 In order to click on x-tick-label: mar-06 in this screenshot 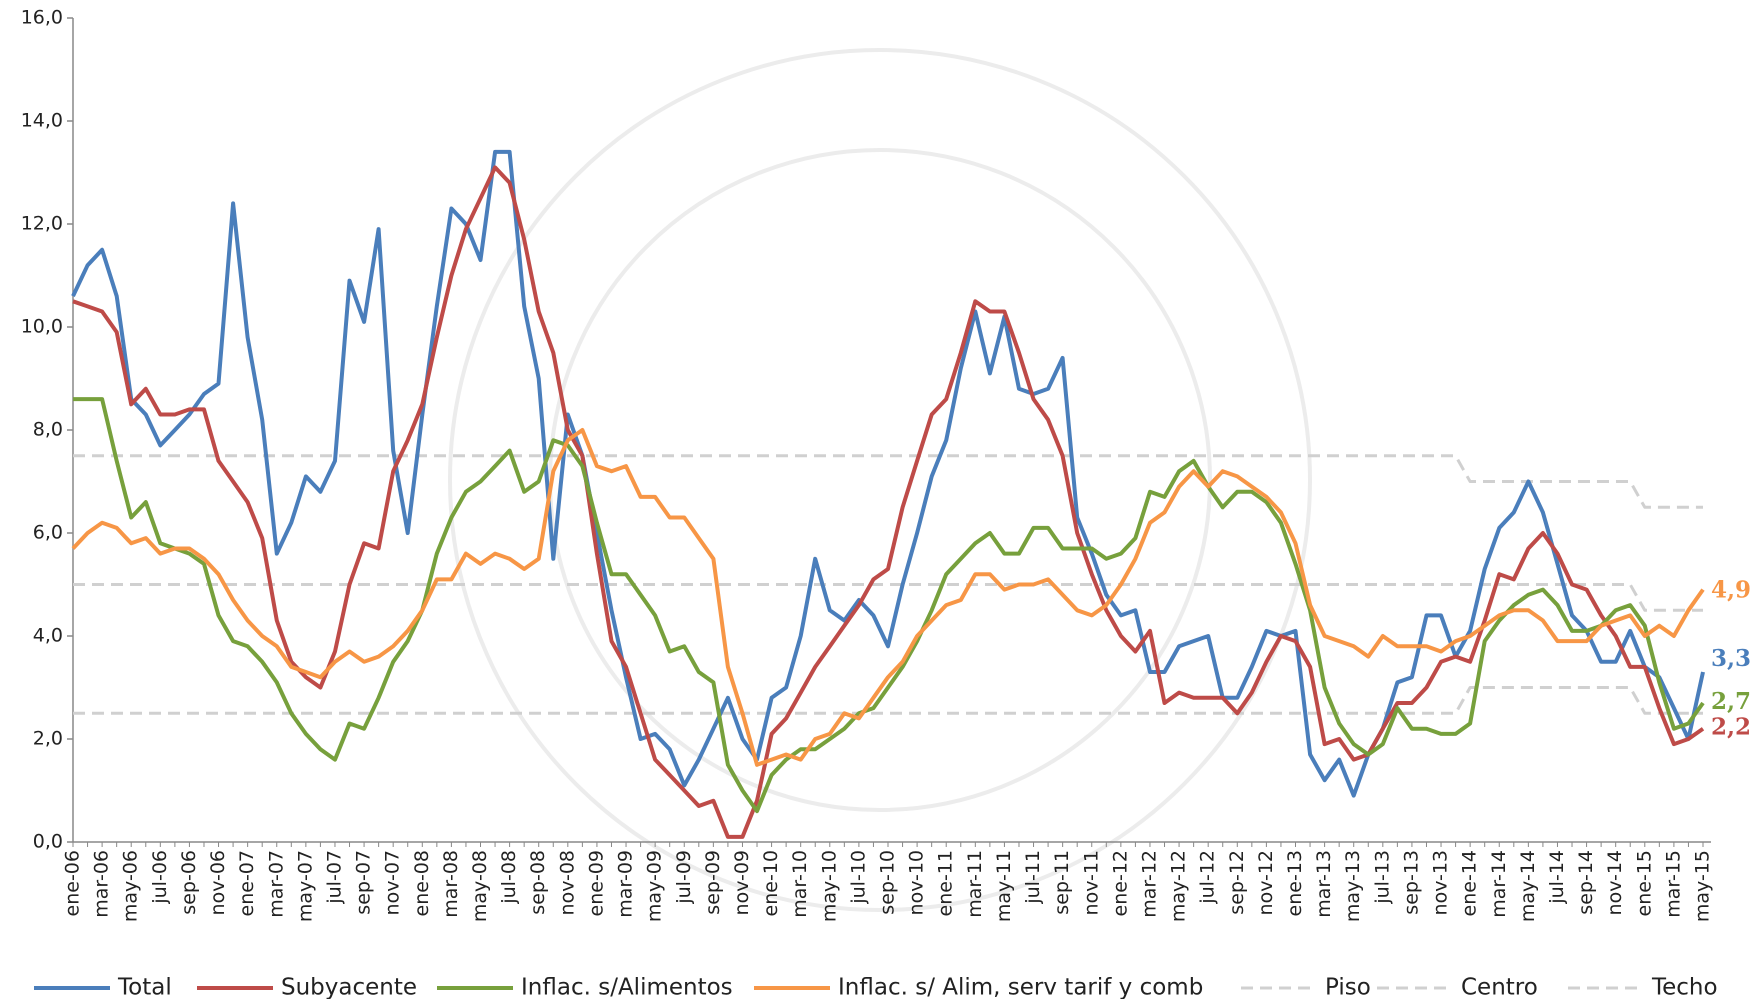, I will do `click(102, 884)`.